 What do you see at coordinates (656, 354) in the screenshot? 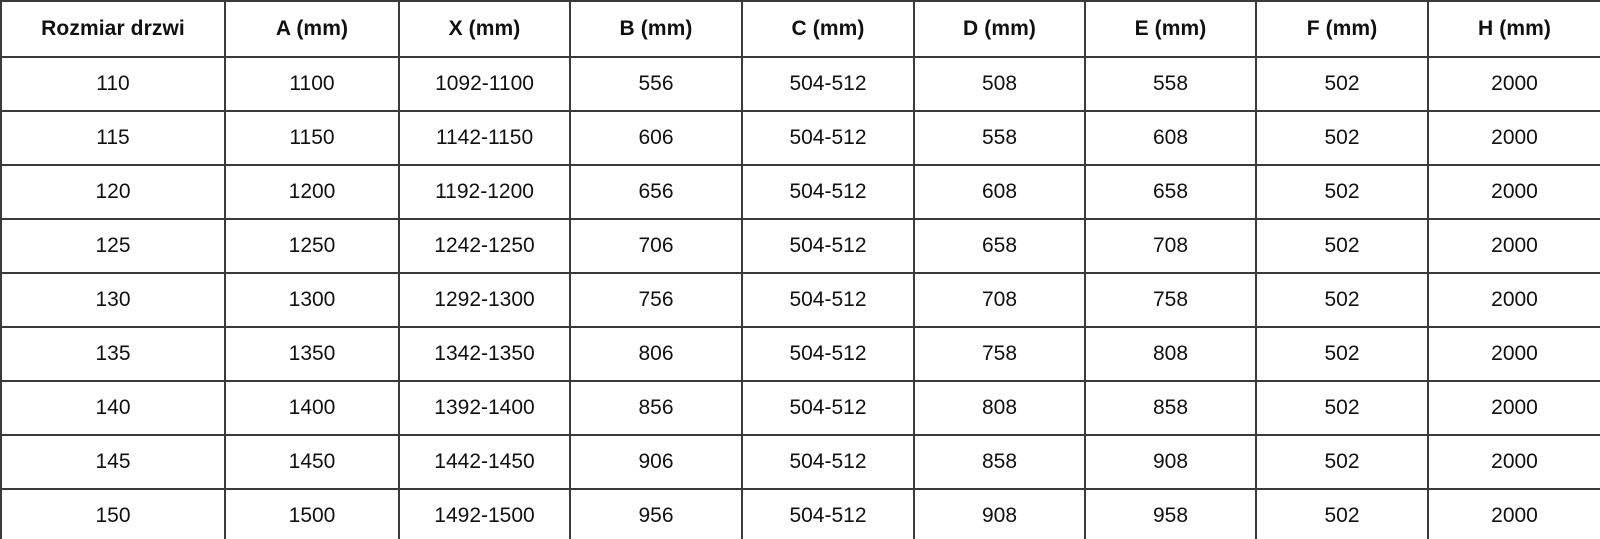
I see `cell-b: 806` at bounding box center [656, 354].